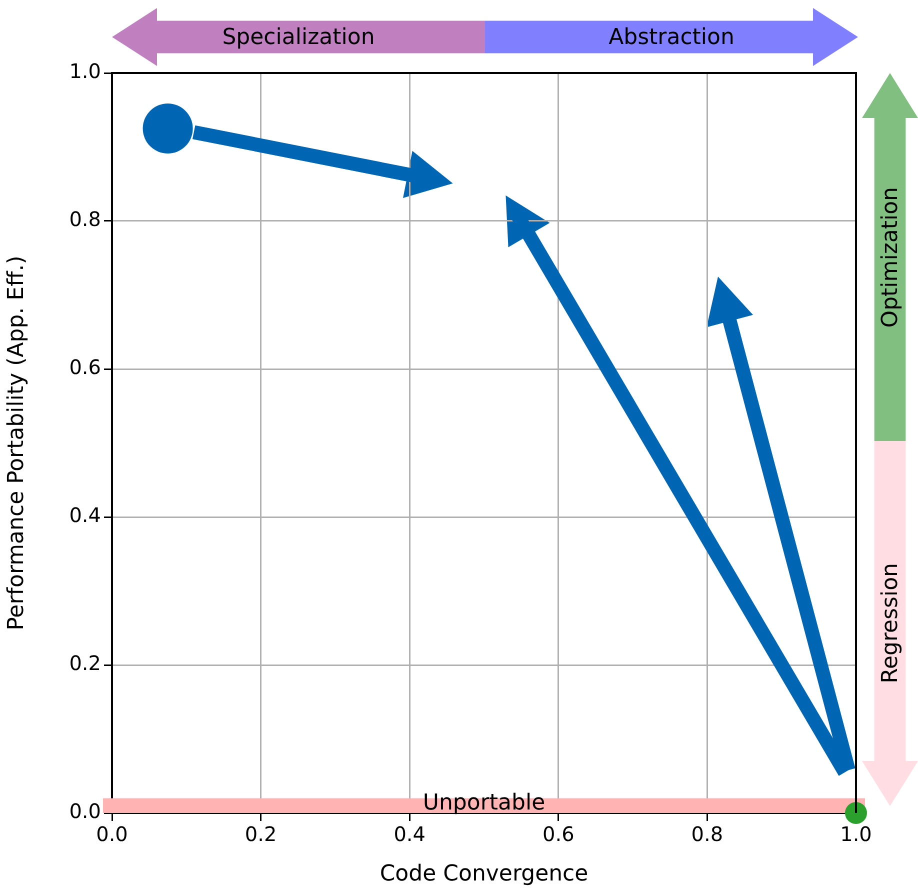  Describe the element at coordinates (558, 834) in the screenshot. I see `x-tick-label: 0.6` at that location.